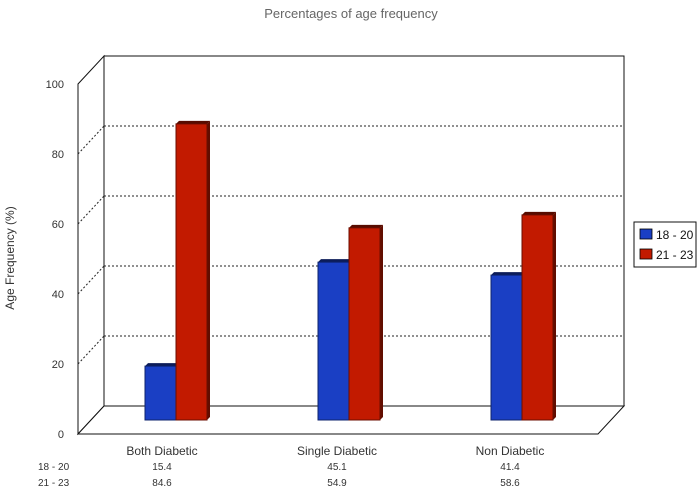  Describe the element at coordinates (510, 467) in the screenshot. I see `table-value: 41.4` at that location.